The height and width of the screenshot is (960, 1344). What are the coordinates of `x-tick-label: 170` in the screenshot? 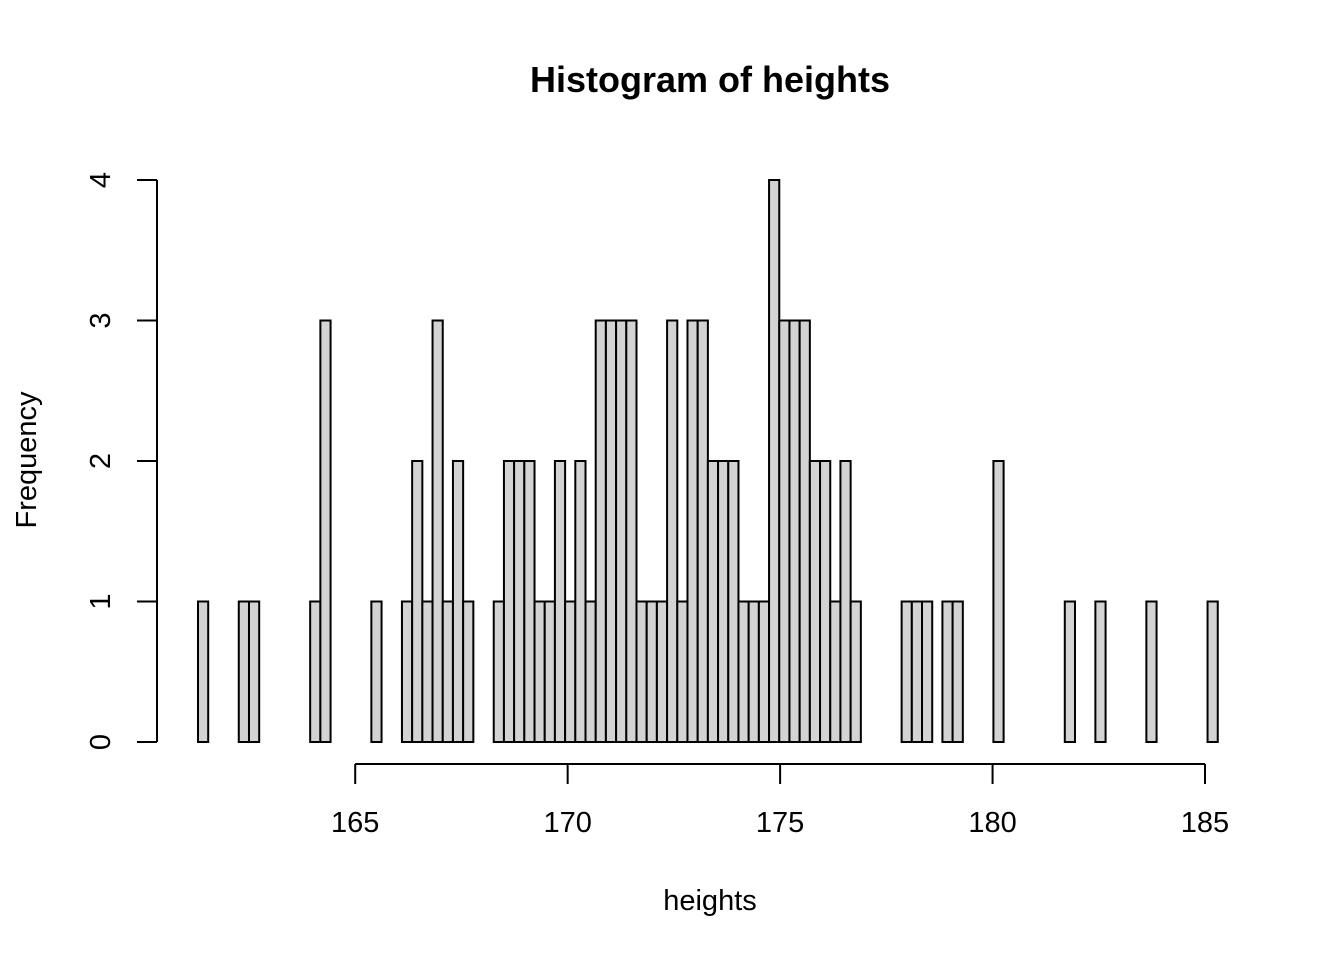 It's located at (567, 823).